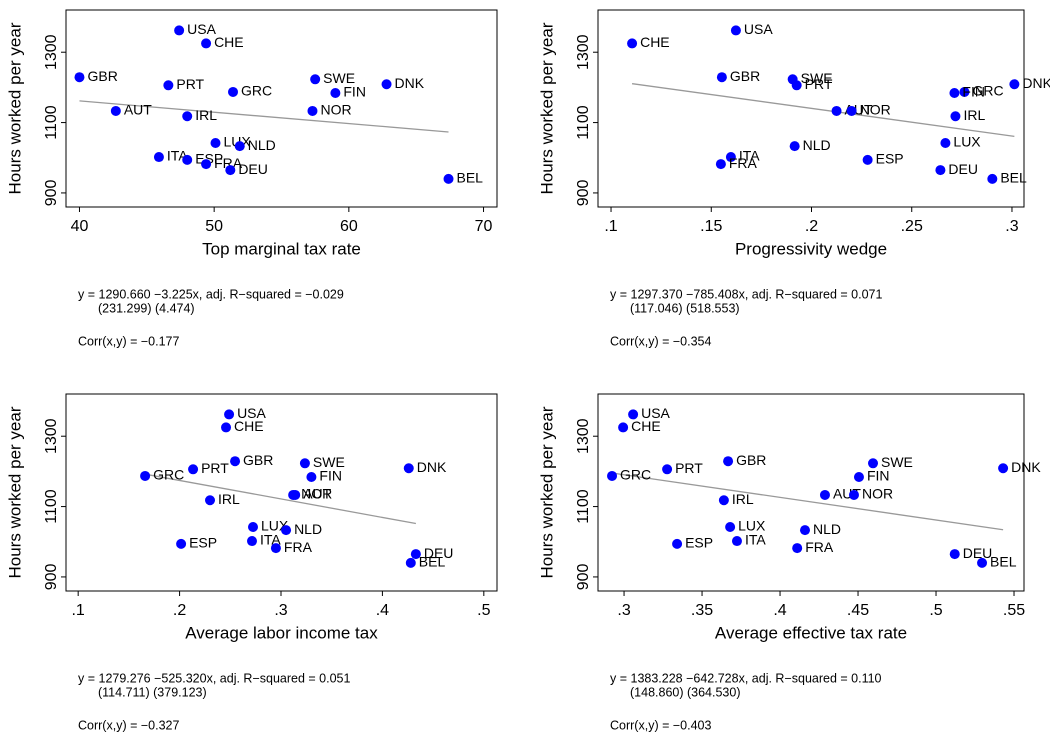  What do you see at coordinates (660, 725) in the screenshot?
I see `correlation: Corr(x,y) = −0.403` at bounding box center [660, 725].